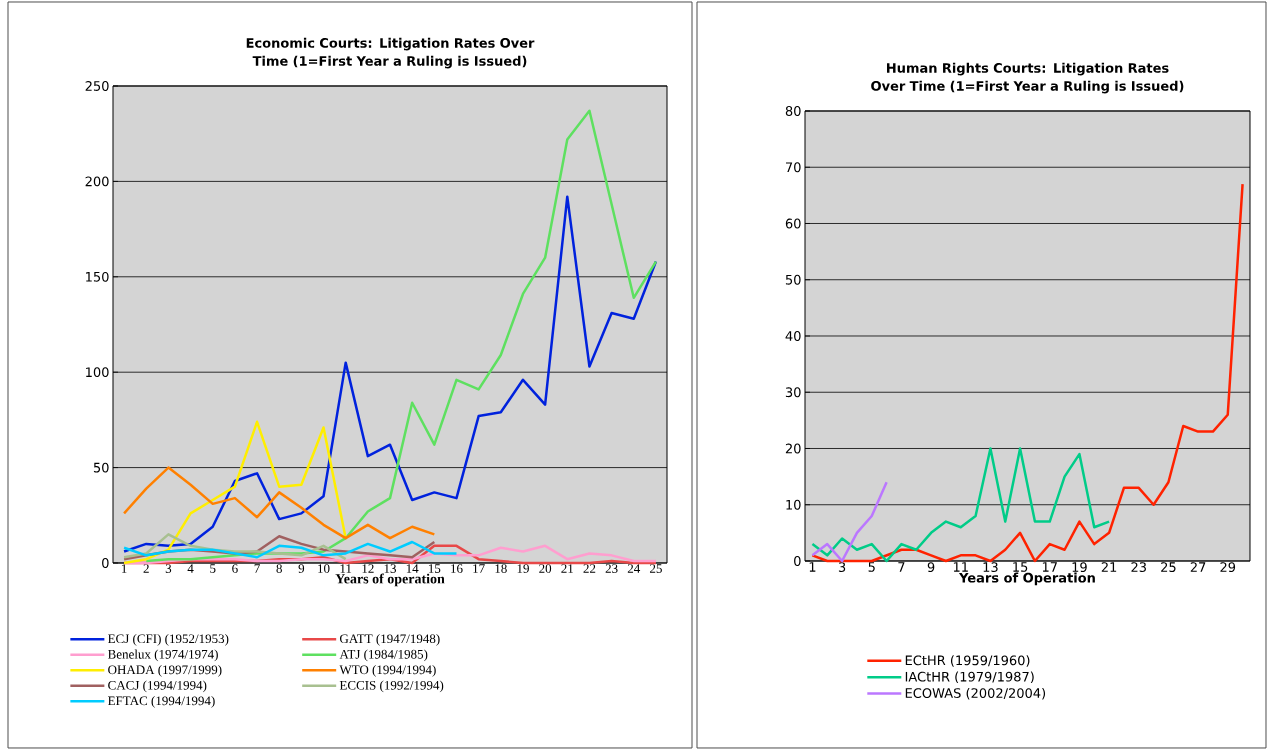  Describe the element at coordinates (146, 568) in the screenshot. I see `x-tick-label: 2` at that location.